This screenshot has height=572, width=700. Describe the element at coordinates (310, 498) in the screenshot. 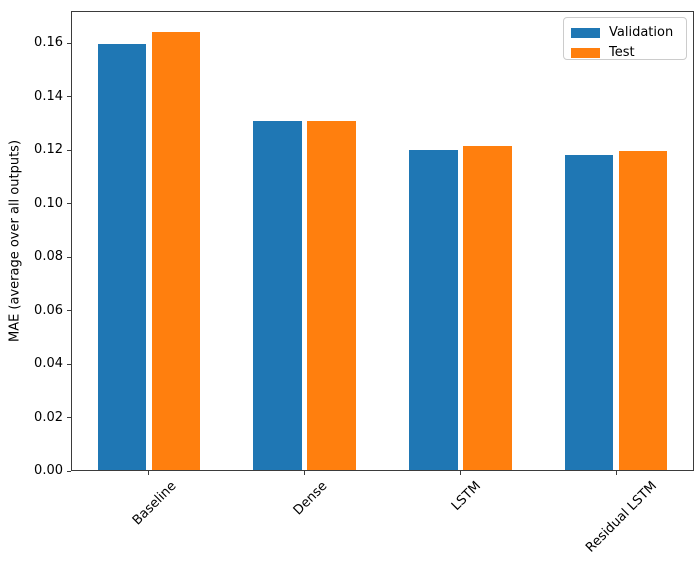

I see `x-tick-label: Dense` at that location.